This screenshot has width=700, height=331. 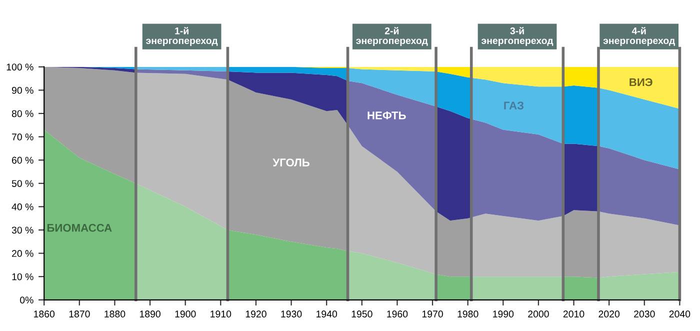 What do you see at coordinates (362, 314) in the screenshot?
I see `x-tick-label: 1950` at bounding box center [362, 314].